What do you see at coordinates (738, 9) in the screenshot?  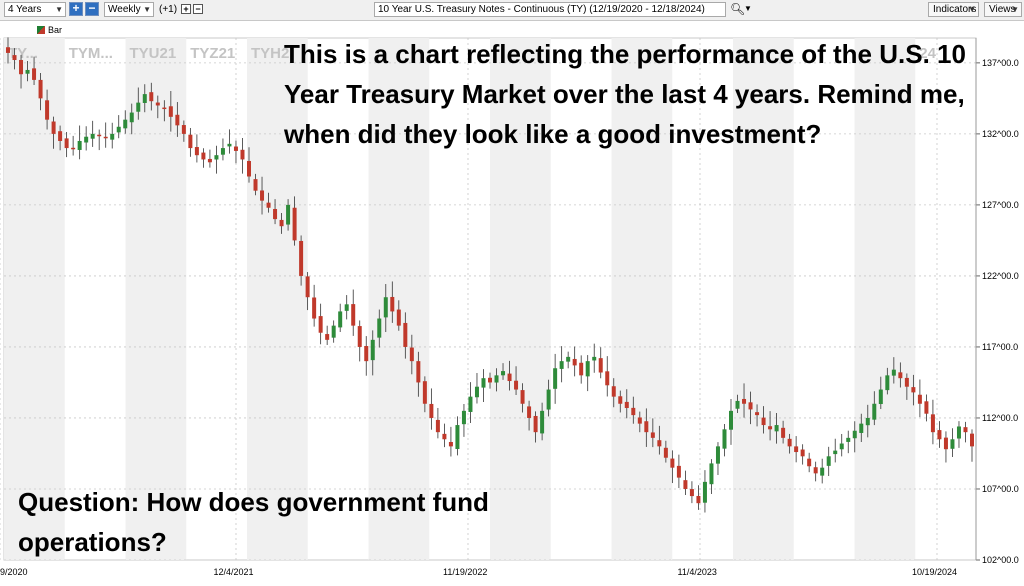 I see `search-icon: 🔍︎` at bounding box center [738, 9].